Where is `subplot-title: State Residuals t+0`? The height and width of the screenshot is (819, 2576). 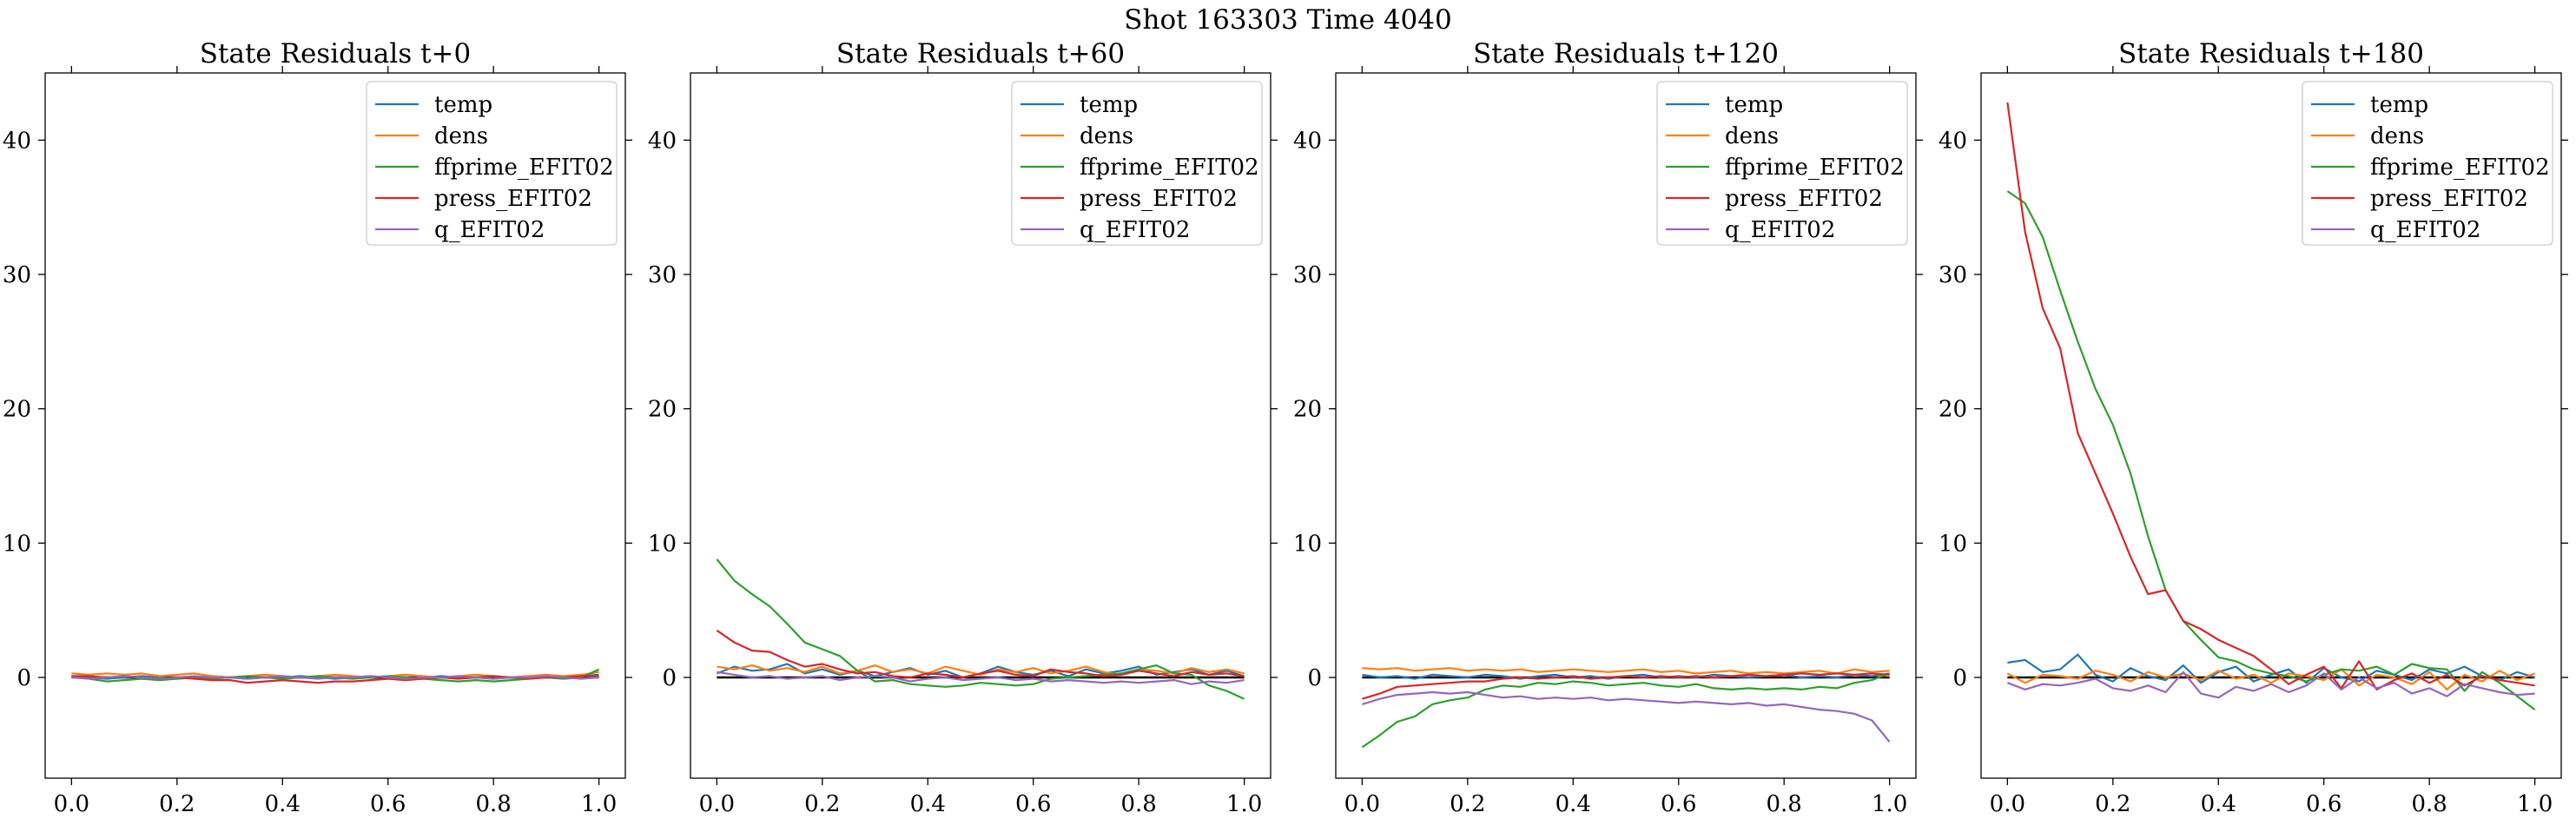 subplot-title: State Residuals t+0 is located at coordinates (335, 53).